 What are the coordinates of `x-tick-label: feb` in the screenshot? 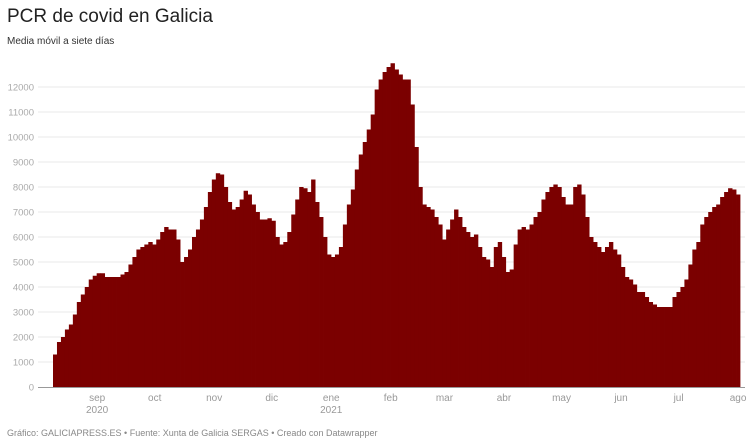 It's located at (391, 398).